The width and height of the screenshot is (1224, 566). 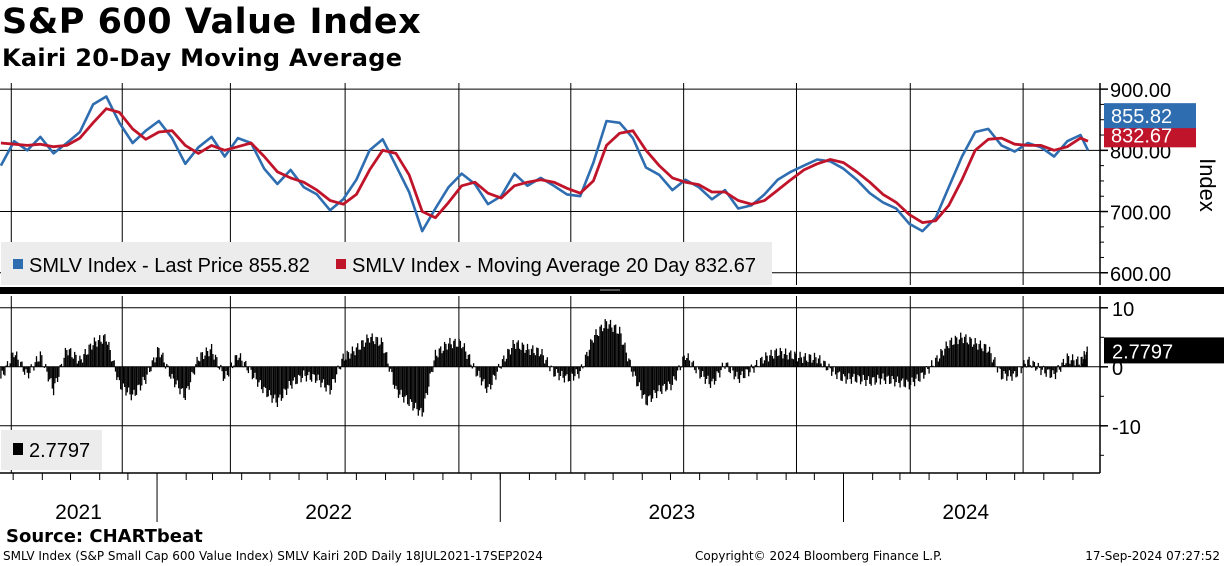 I want to click on price-last-label-box, so click(x=1150, y=116).